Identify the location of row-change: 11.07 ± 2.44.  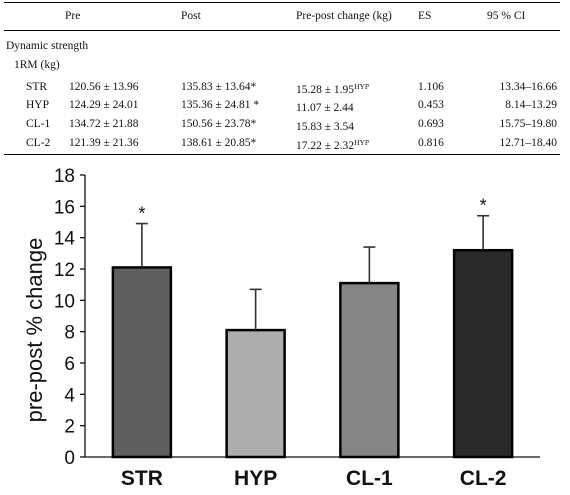
(325, 108).